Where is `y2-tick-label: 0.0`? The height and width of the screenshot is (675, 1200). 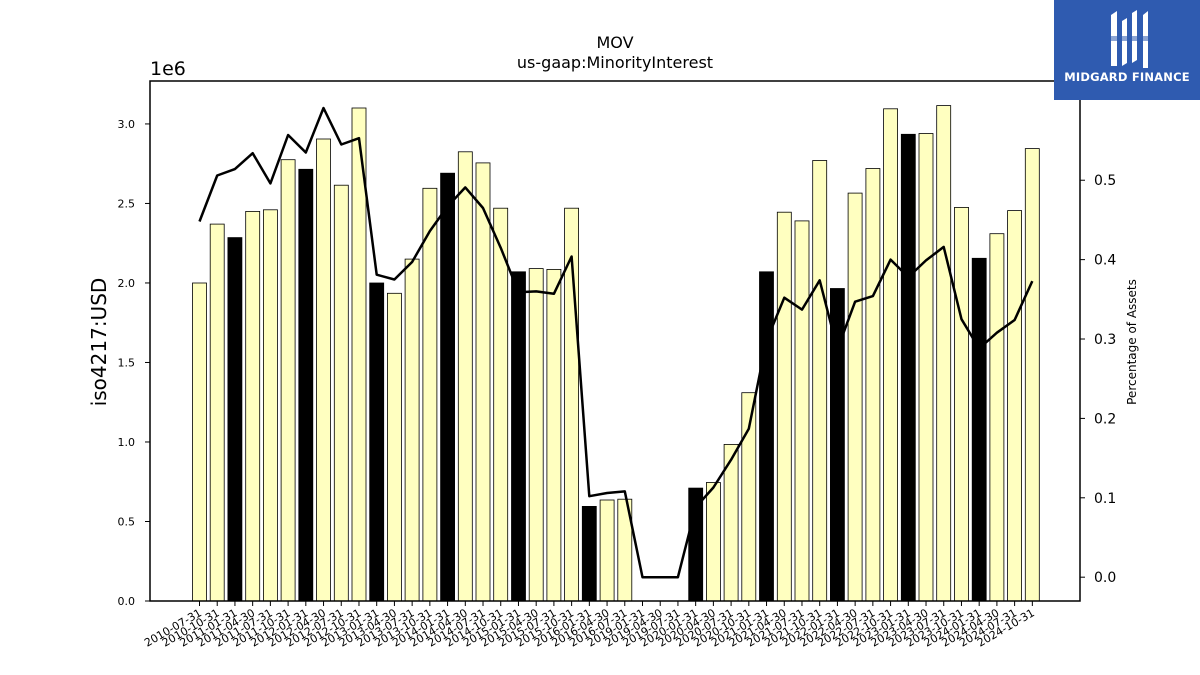
y2-tick-label: 0.0 is located at coordinates (1105, 578).